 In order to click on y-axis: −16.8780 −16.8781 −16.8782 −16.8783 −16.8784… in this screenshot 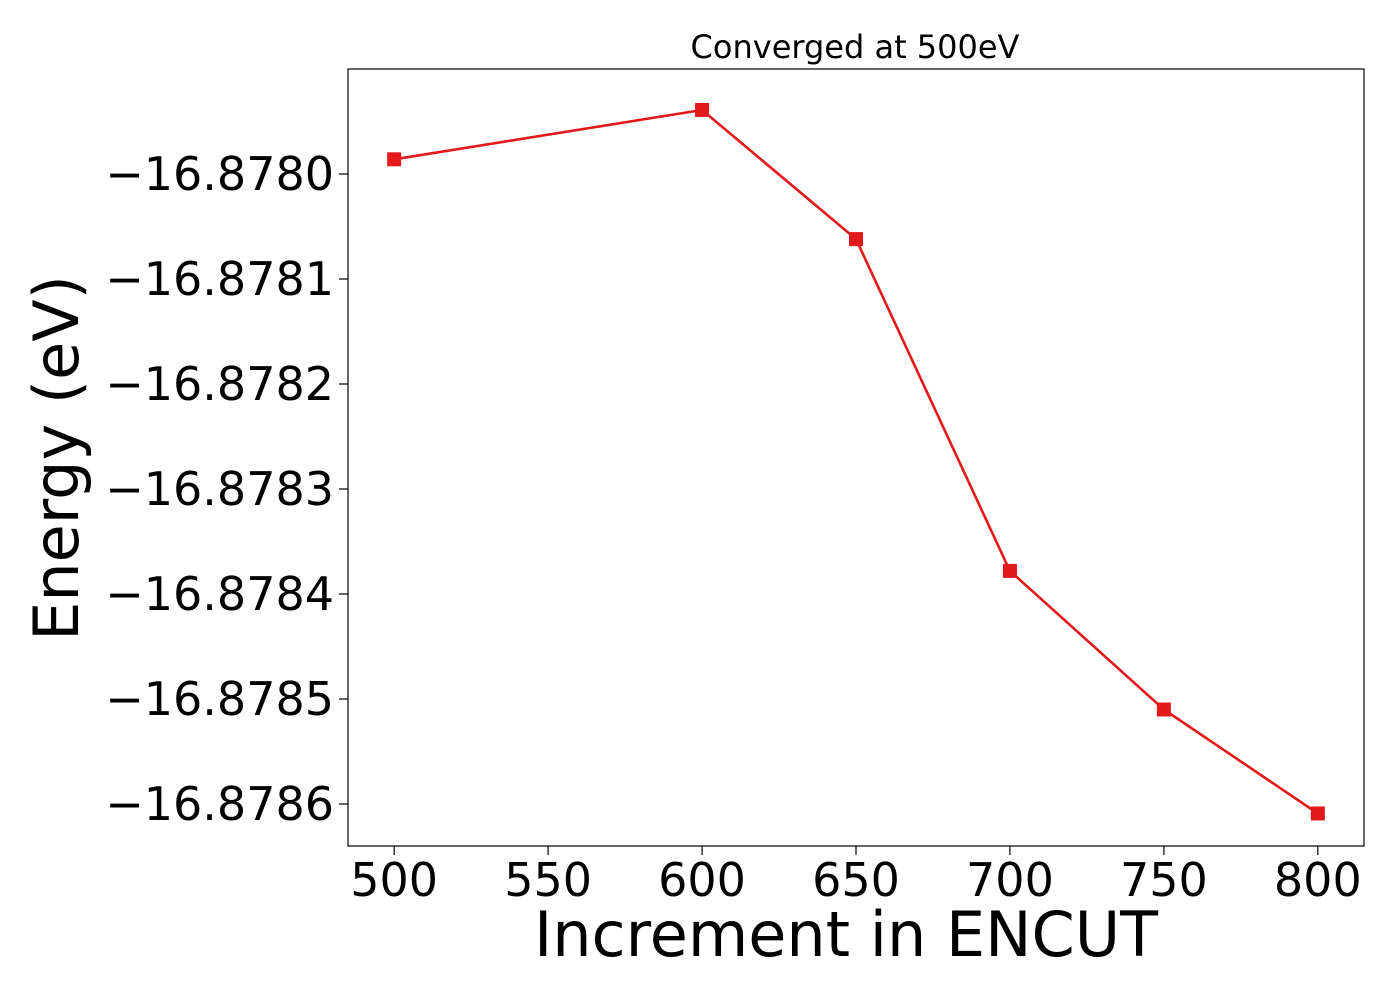, I will do `click(226, 489)`.